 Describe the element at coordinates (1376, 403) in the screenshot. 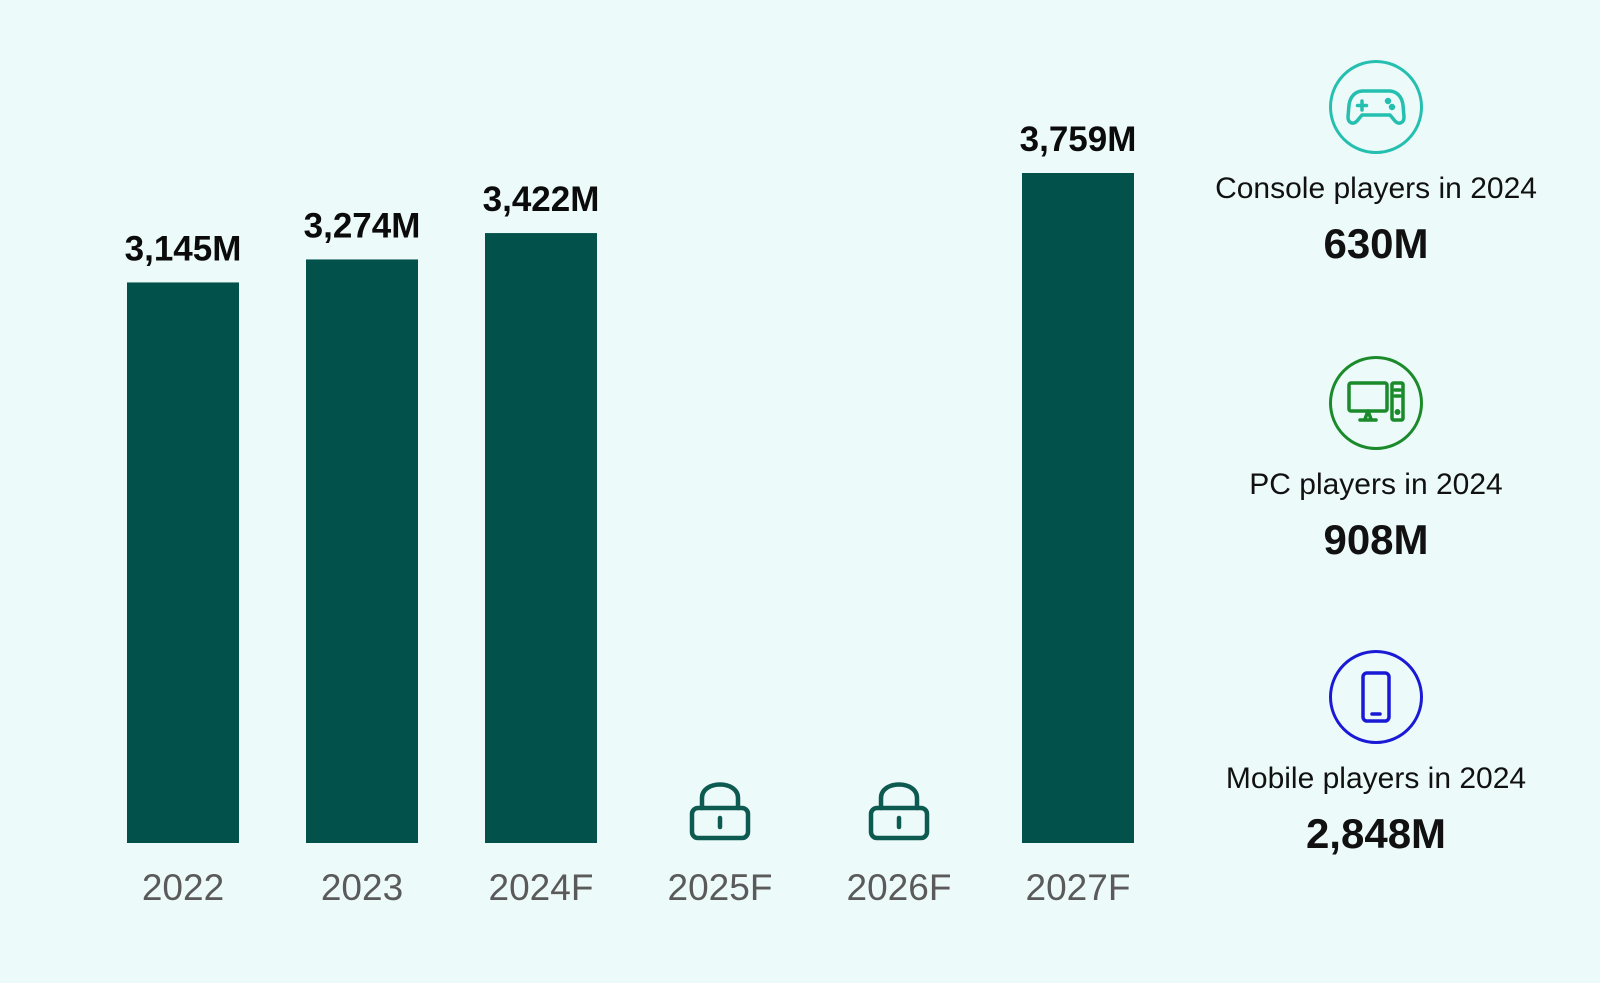

I see `desktop-pc-icon` at that location.